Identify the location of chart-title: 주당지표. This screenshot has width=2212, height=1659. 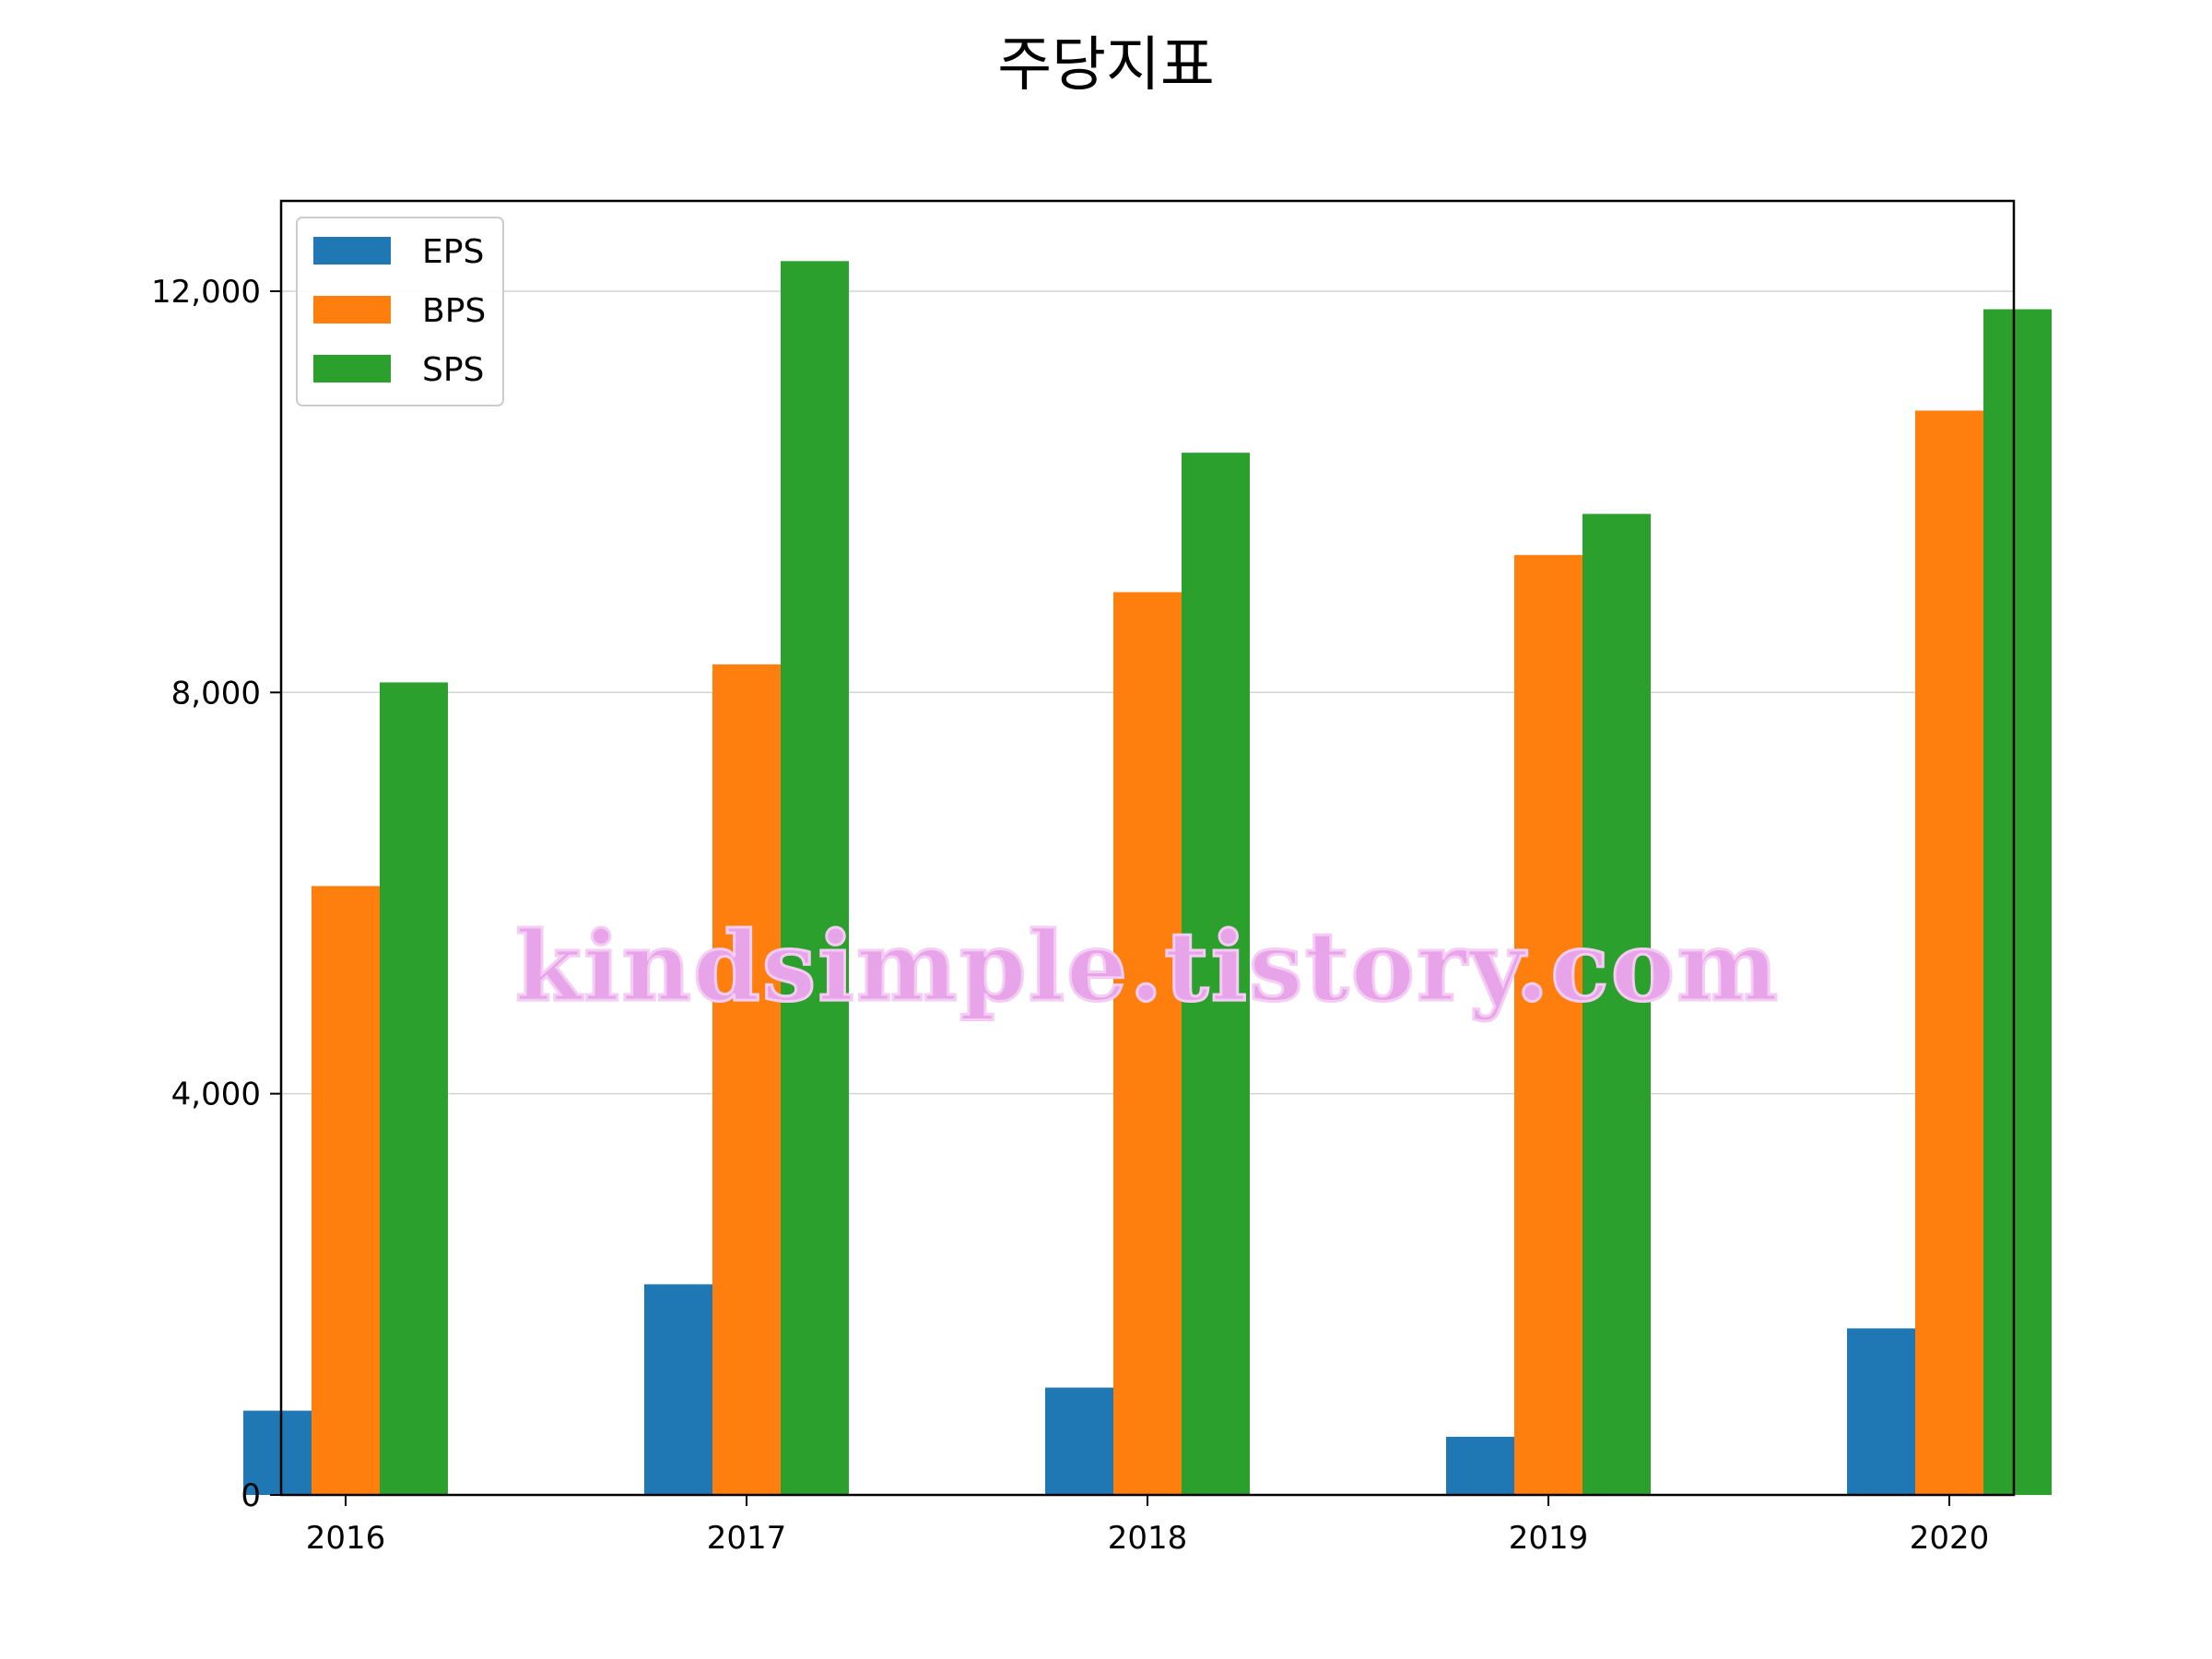
(1106, 65).